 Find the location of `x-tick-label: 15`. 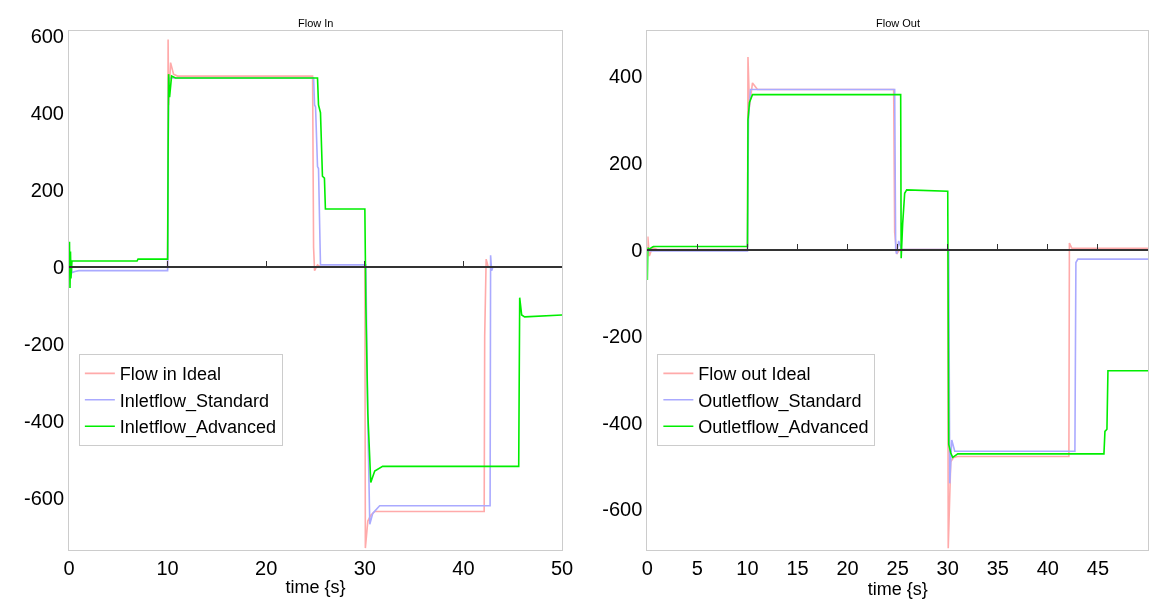

x-tick-label: 15 is located at coordinates (797, 568).